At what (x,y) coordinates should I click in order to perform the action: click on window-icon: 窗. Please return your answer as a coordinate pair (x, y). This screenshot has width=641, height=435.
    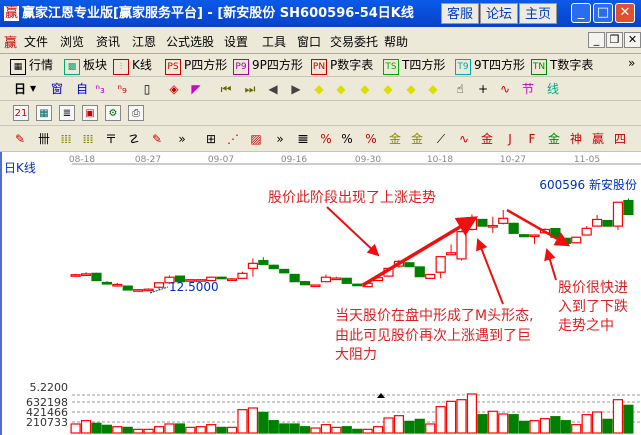
    Looking at the image, I should click on (56, 89).